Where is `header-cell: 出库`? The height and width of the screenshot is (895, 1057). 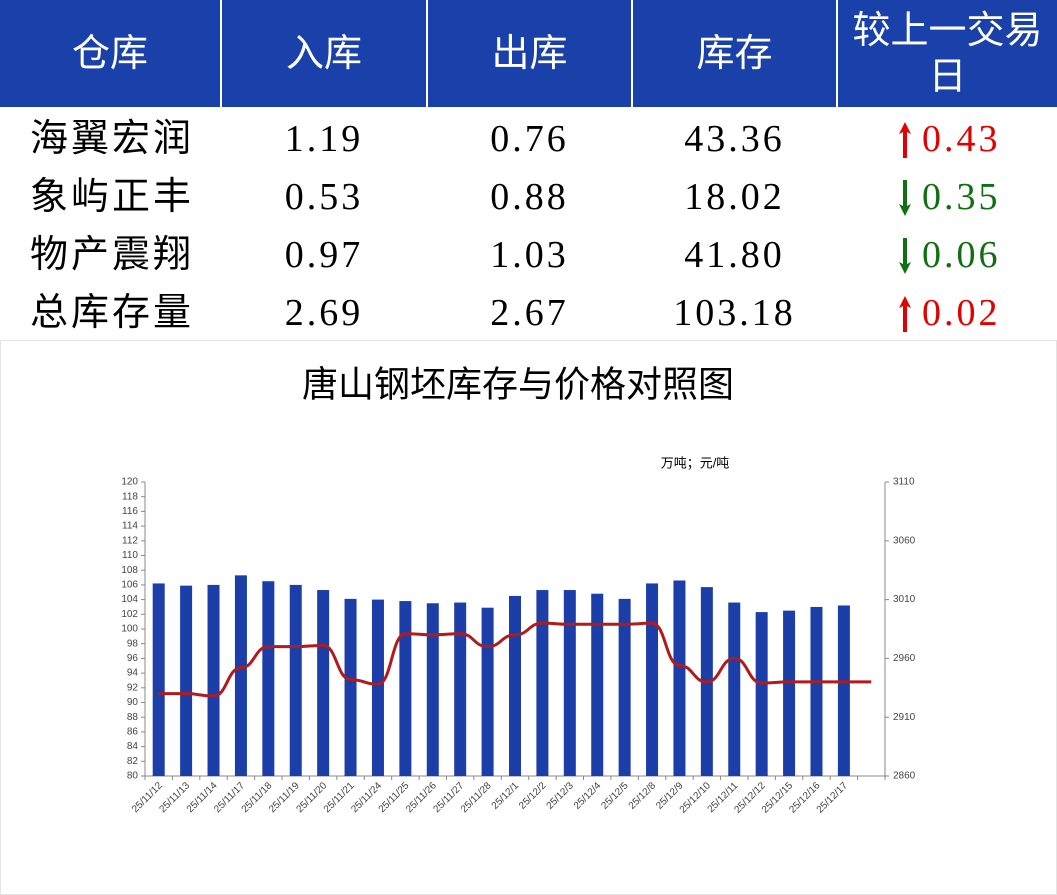 header-cell: 出库 is located at coordinates (529, 53).